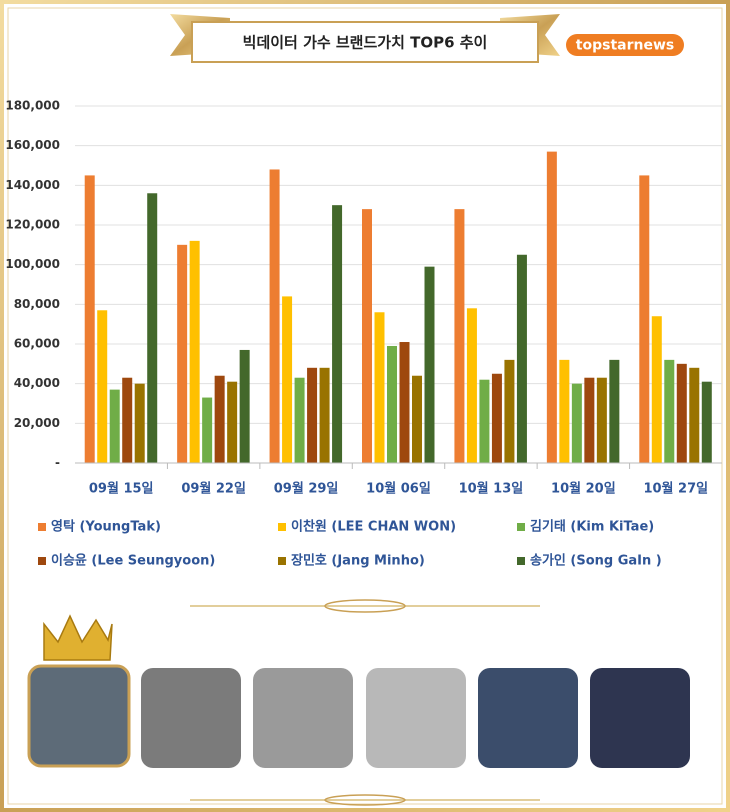 The height and width of the screenshot is (812, 730). I want to click on legend-label: 영탁 (YoungTak), so click(106, 527).